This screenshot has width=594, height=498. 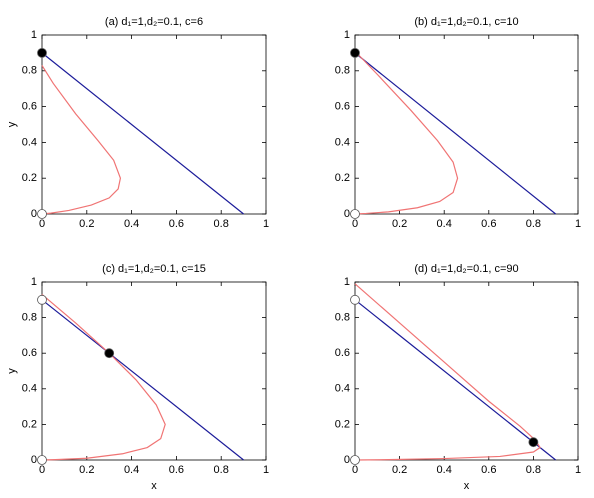 What do you see at coordinates (466, 22) in the screenshot?
I see `panel-title: (b) d₁=1,d₂=0.1, c=10` at bounding box center [466, 22].